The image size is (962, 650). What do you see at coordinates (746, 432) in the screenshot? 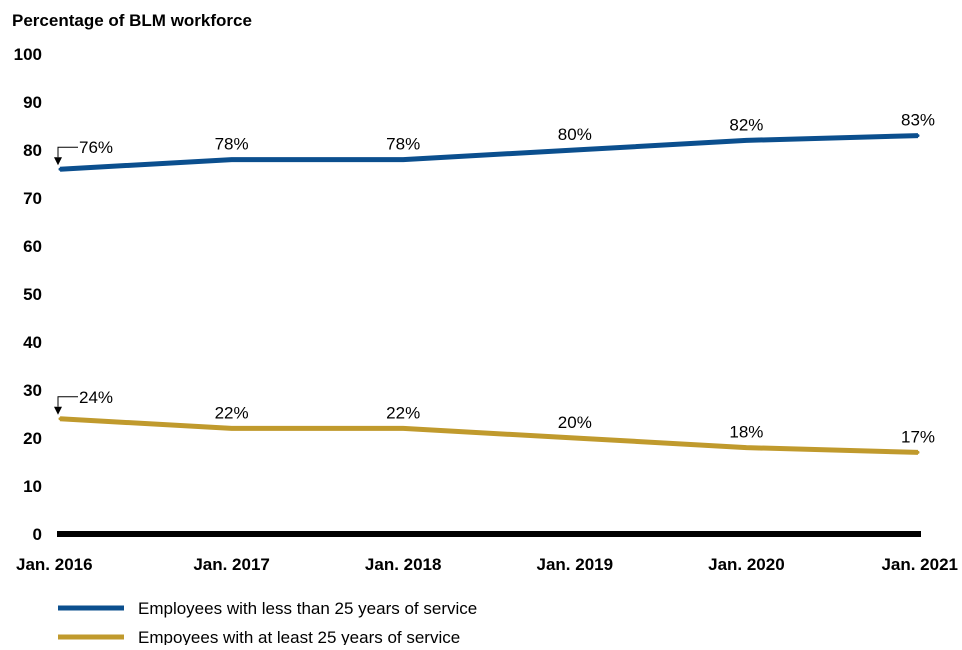
I see `data-label: 18%` at bounding box center [746, 432].